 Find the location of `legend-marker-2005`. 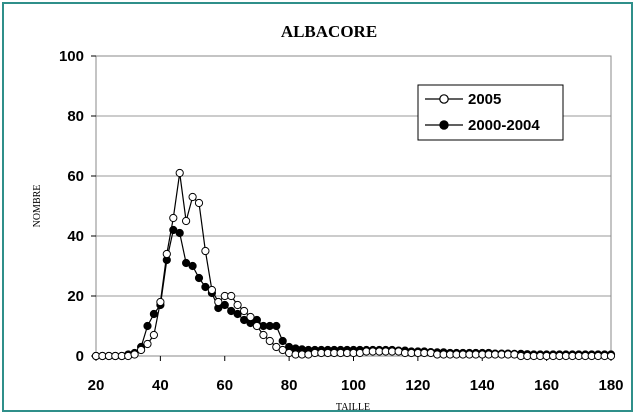

legend-marker-2005 is located at coordinates (444, 99).